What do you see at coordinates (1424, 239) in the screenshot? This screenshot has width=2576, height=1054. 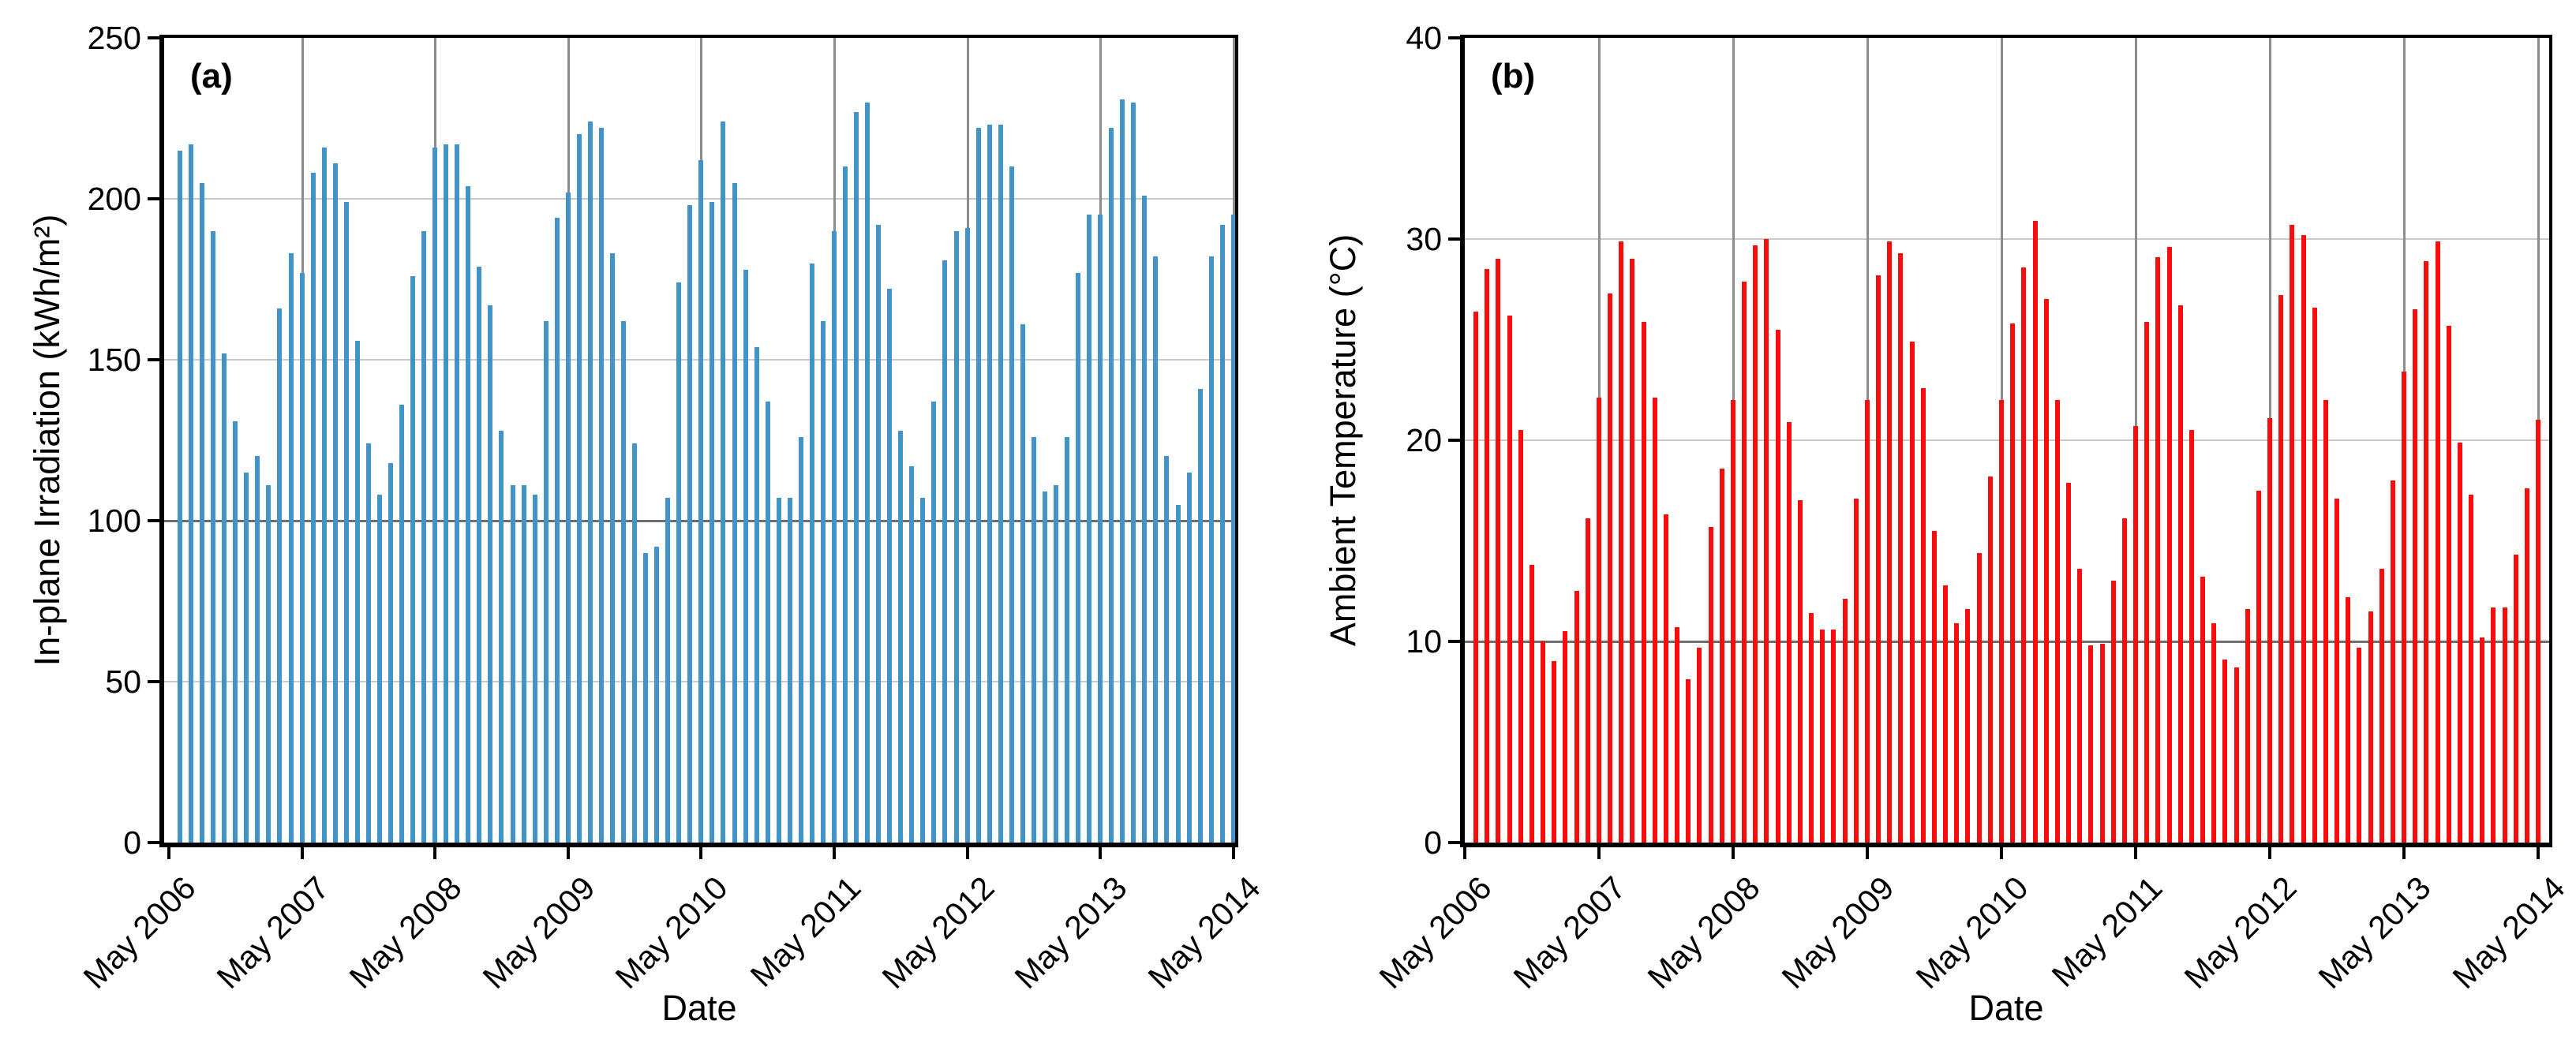 I see `y-tick-label: 30` at bounding box center [1424, 239].